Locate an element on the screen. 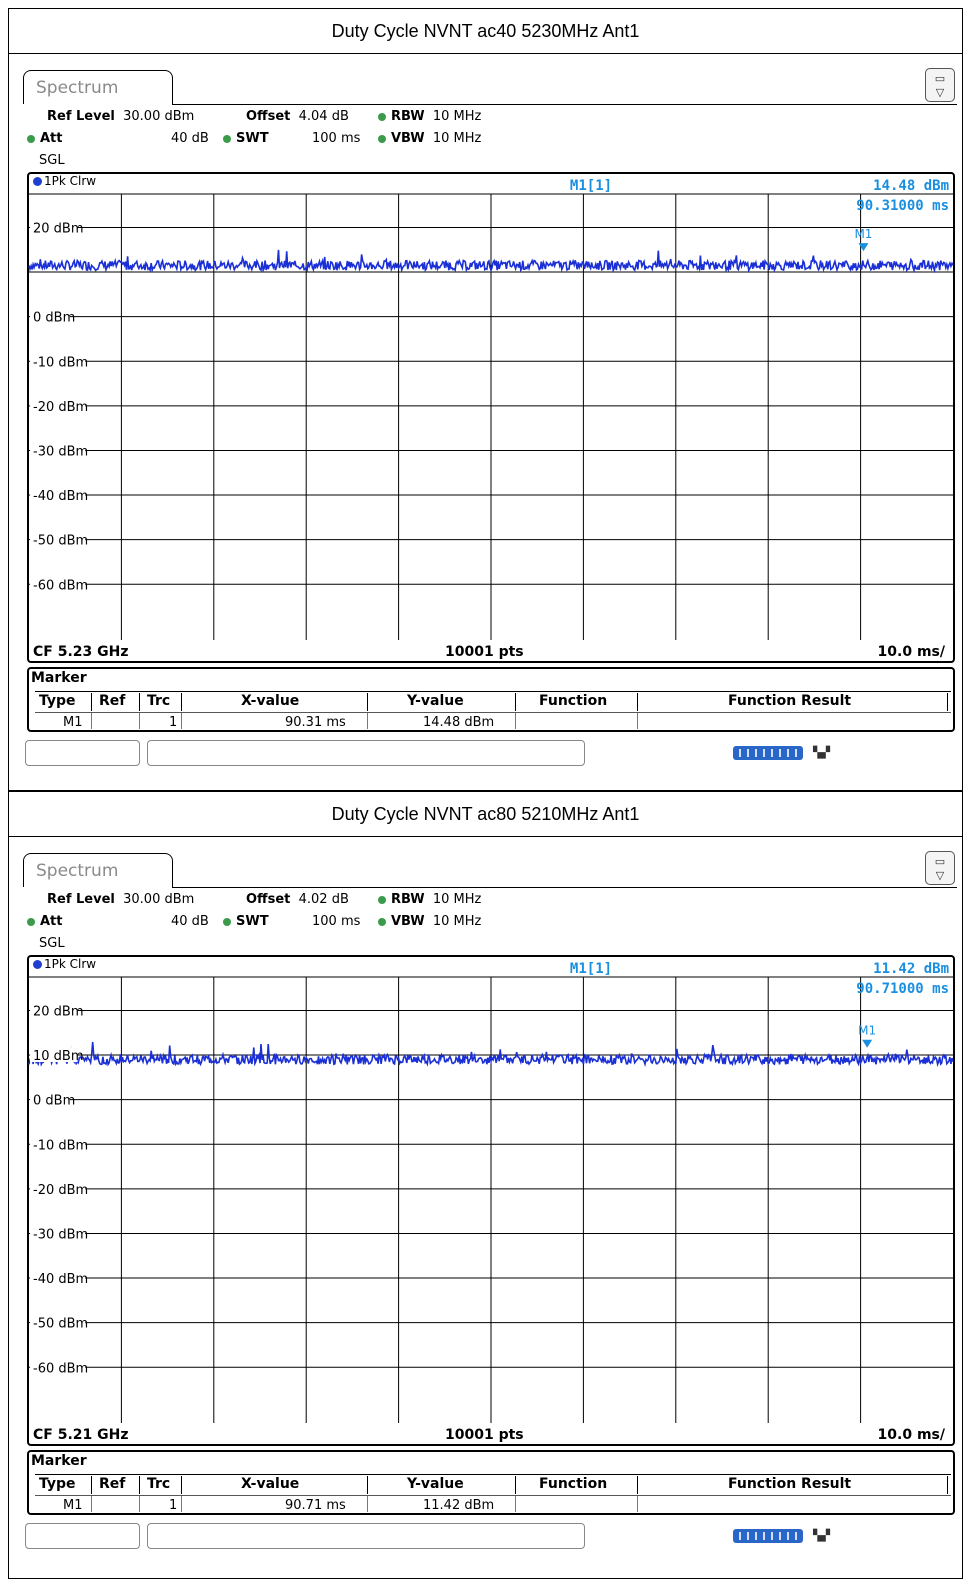 Image resolution: width=971 pixels, height=1587 pixels. time-per-division: 10.0 ms/ is located at coordinates (911, 1435).